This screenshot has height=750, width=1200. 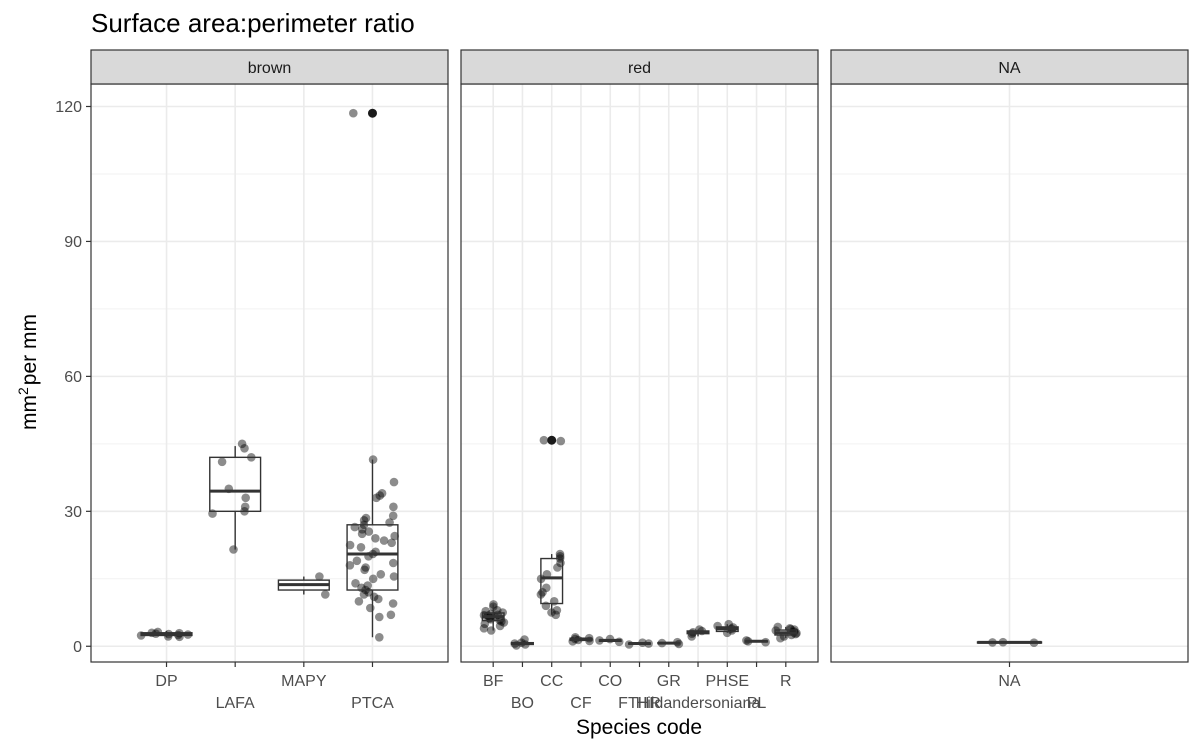 I want to click on x-tick-label: PTCA, so click(x=372, y=703).